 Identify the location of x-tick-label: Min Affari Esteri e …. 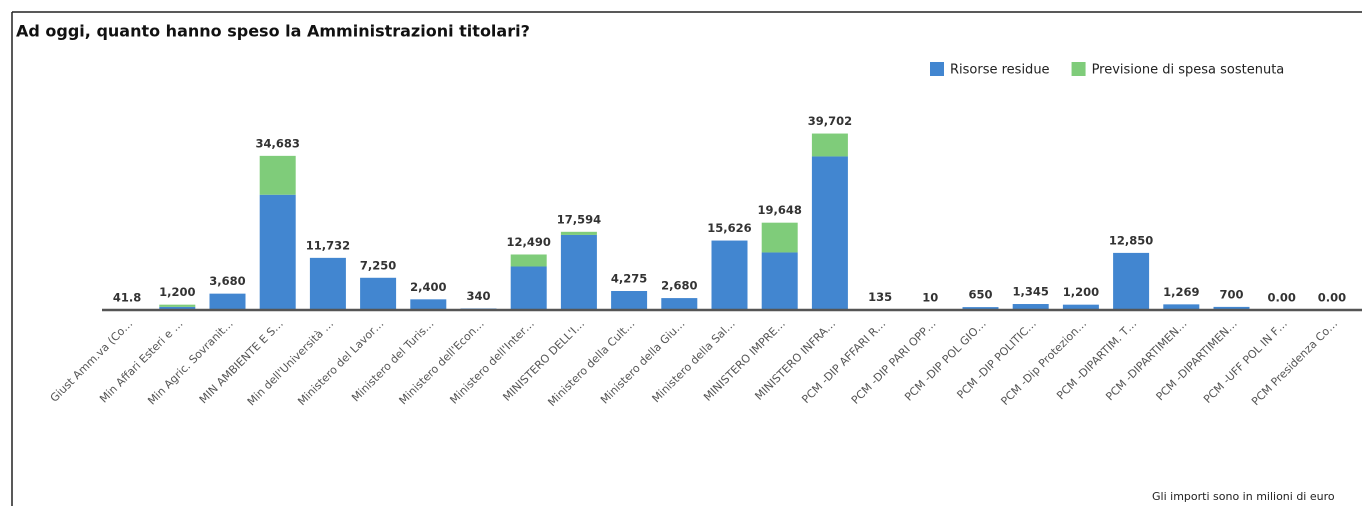
(141, 361).